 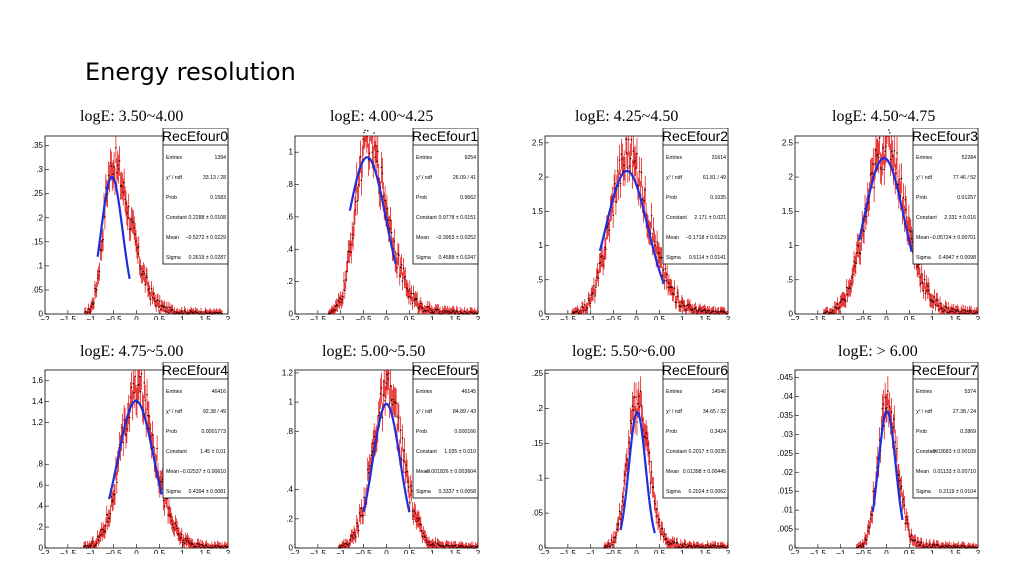 I want to click on y-tick-label: 0, so click(x=791, y=548).